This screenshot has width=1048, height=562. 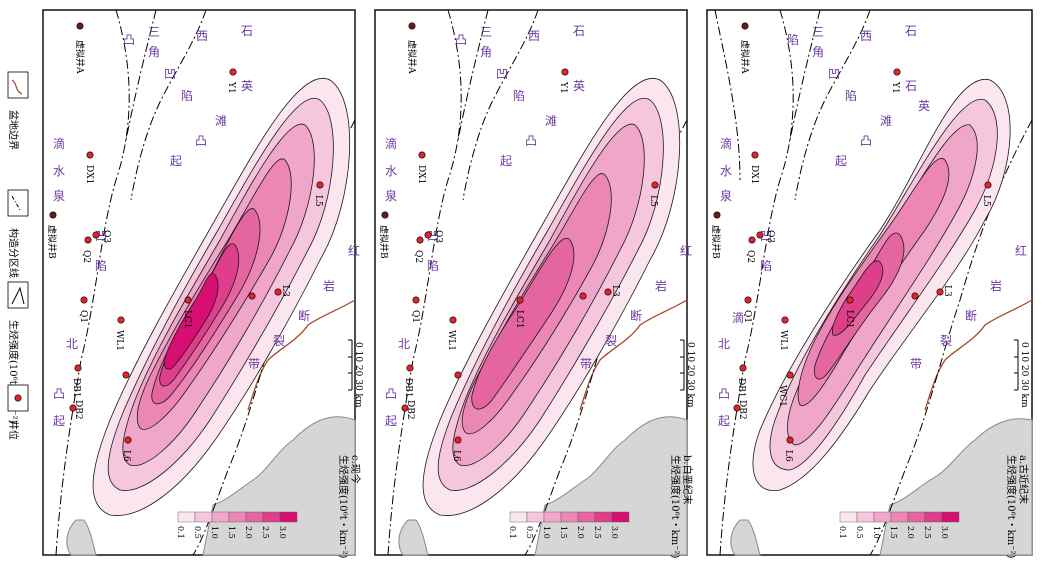 I want to click on svg-text: 盆地边界, so click(x=13, y=130).